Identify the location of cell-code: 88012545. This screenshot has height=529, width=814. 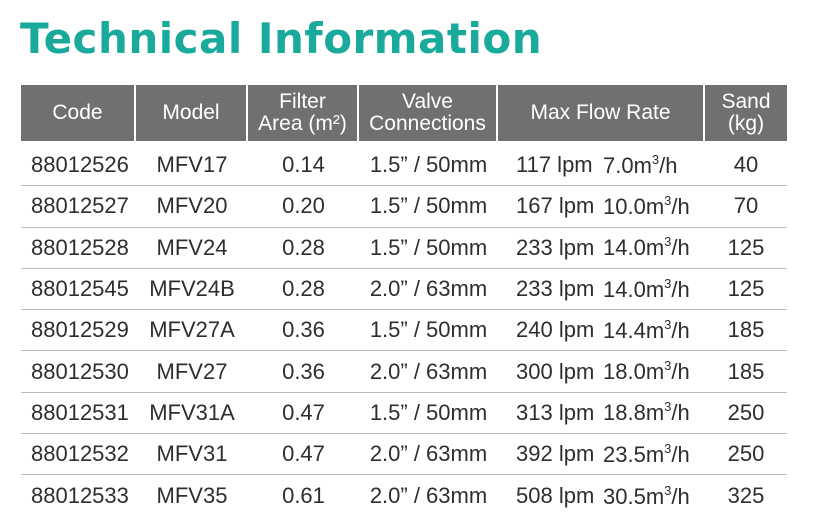
(80, 289).